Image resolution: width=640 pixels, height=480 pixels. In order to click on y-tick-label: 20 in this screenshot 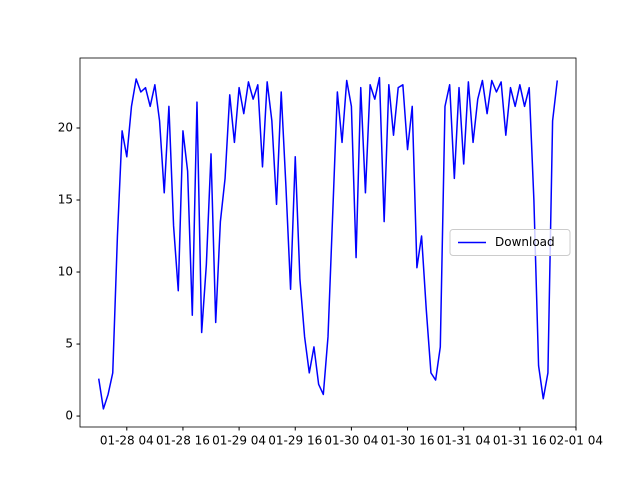, I will do `click(65, 127)`.